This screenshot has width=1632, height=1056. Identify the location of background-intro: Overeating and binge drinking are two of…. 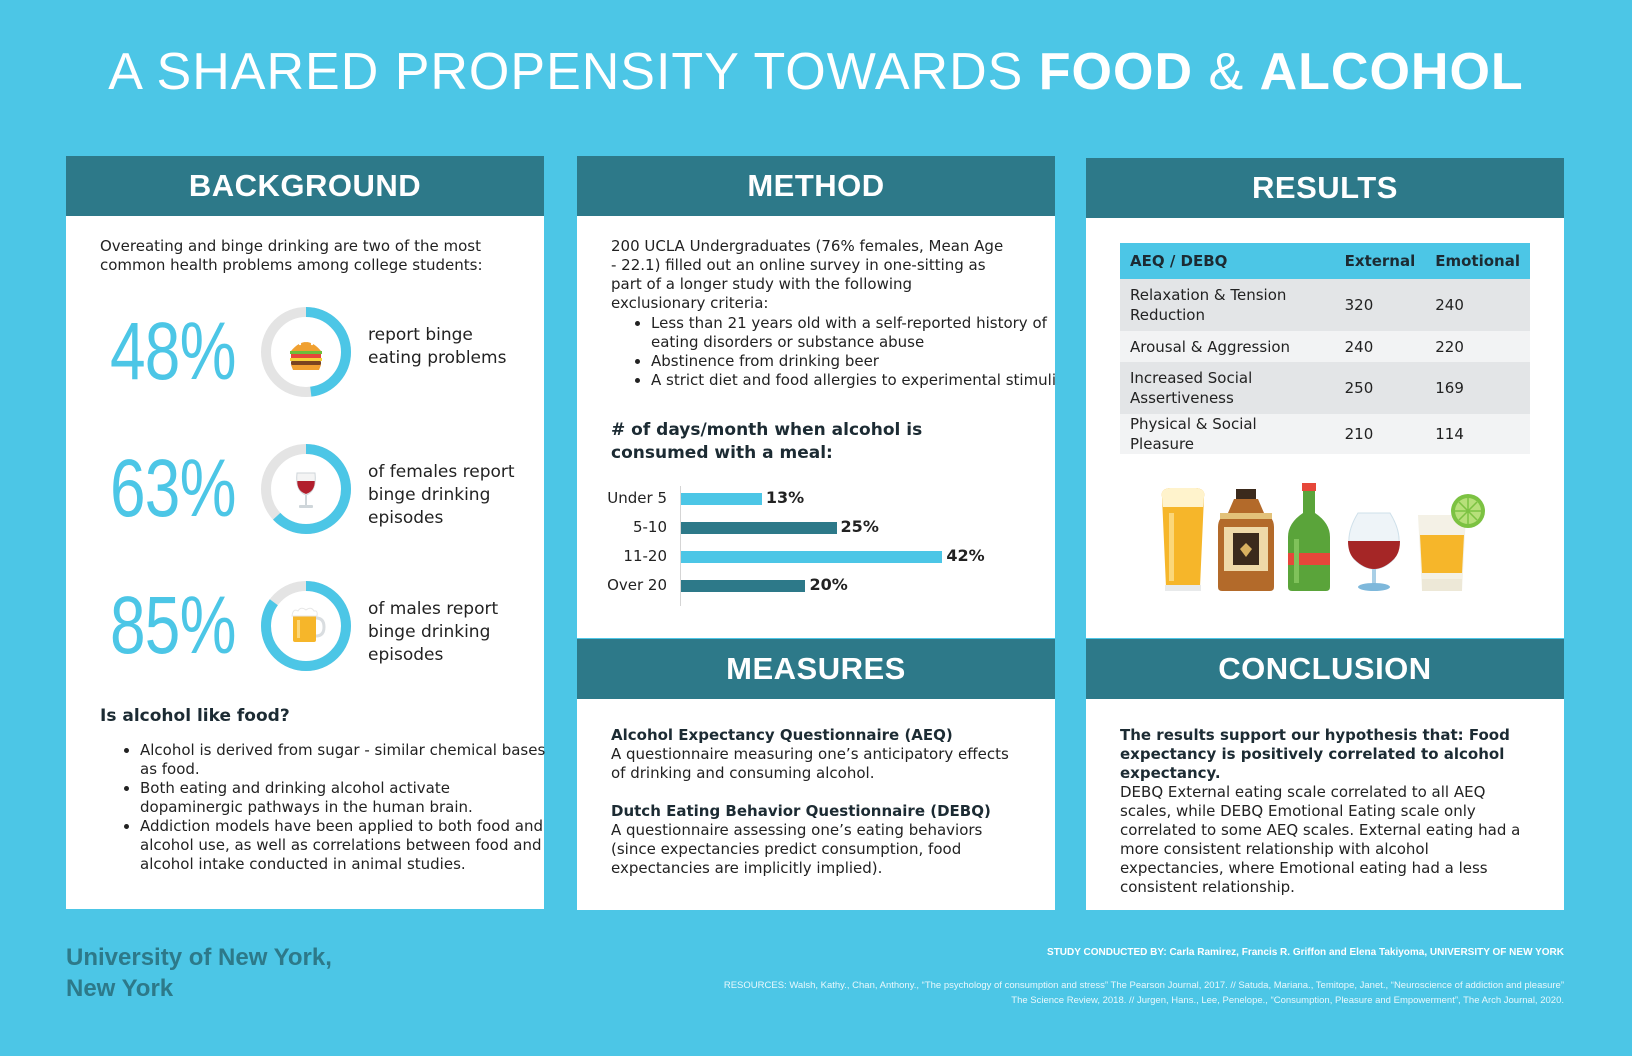
(291, 255).